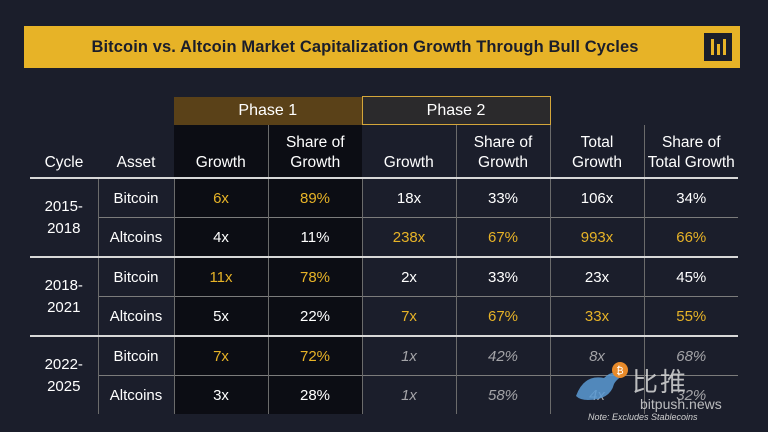 The image size is (768, 432). What do you see at coordinates (64, 296) in the screenshot?
I see `cycle-label: 2018- 2021` at bounding box center [64, 296].